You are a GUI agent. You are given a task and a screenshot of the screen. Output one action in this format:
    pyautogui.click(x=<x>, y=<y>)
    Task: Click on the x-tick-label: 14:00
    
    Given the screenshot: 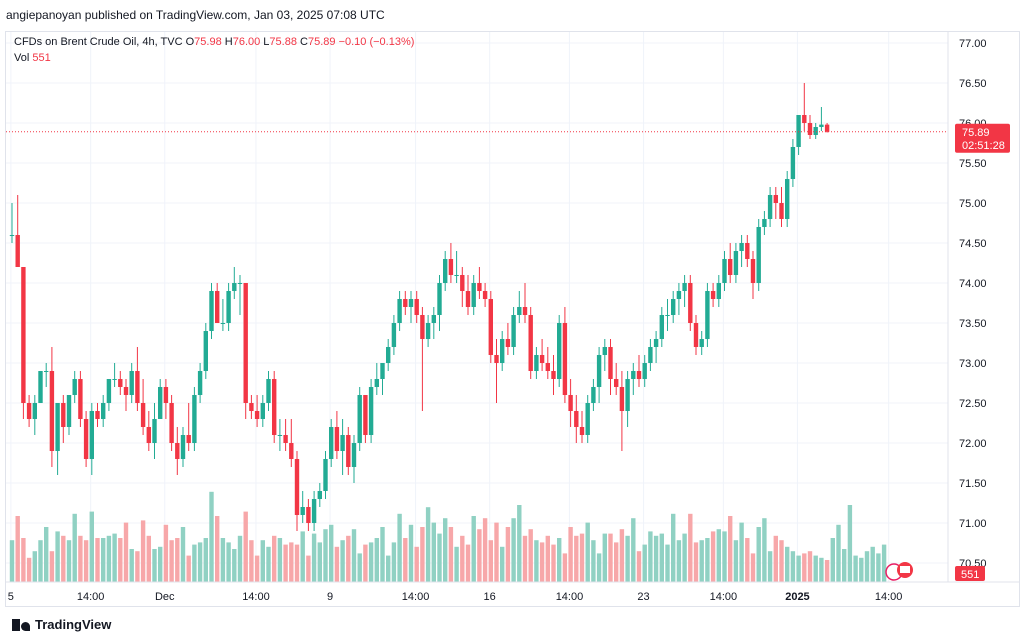 What is the action you would take?
    pyautogui.click(x=91, y=597)
    